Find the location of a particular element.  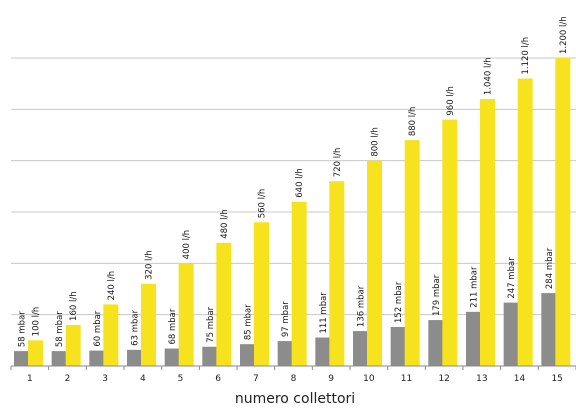

x-tick-label: 3 is located at coordinates (105, 379).